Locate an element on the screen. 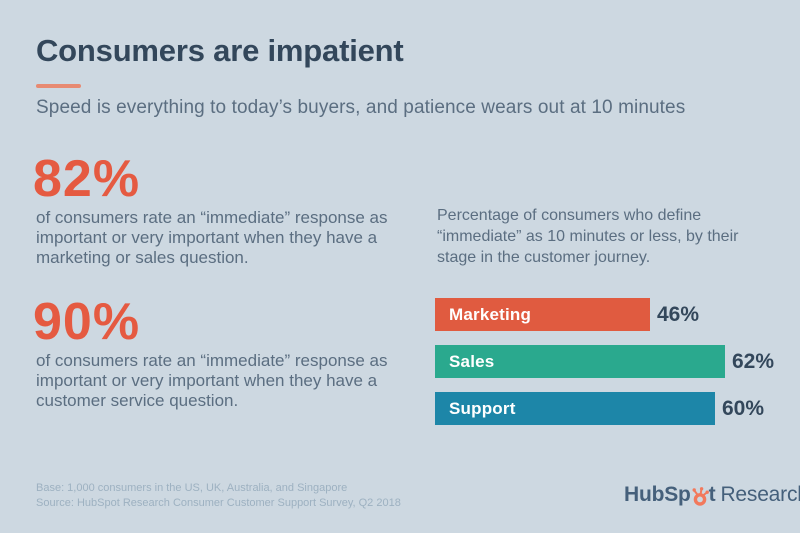 Image resolution: width=800 pixels, height=533 pixels. bar-sales: Sales is located at coordinates (580, 361).